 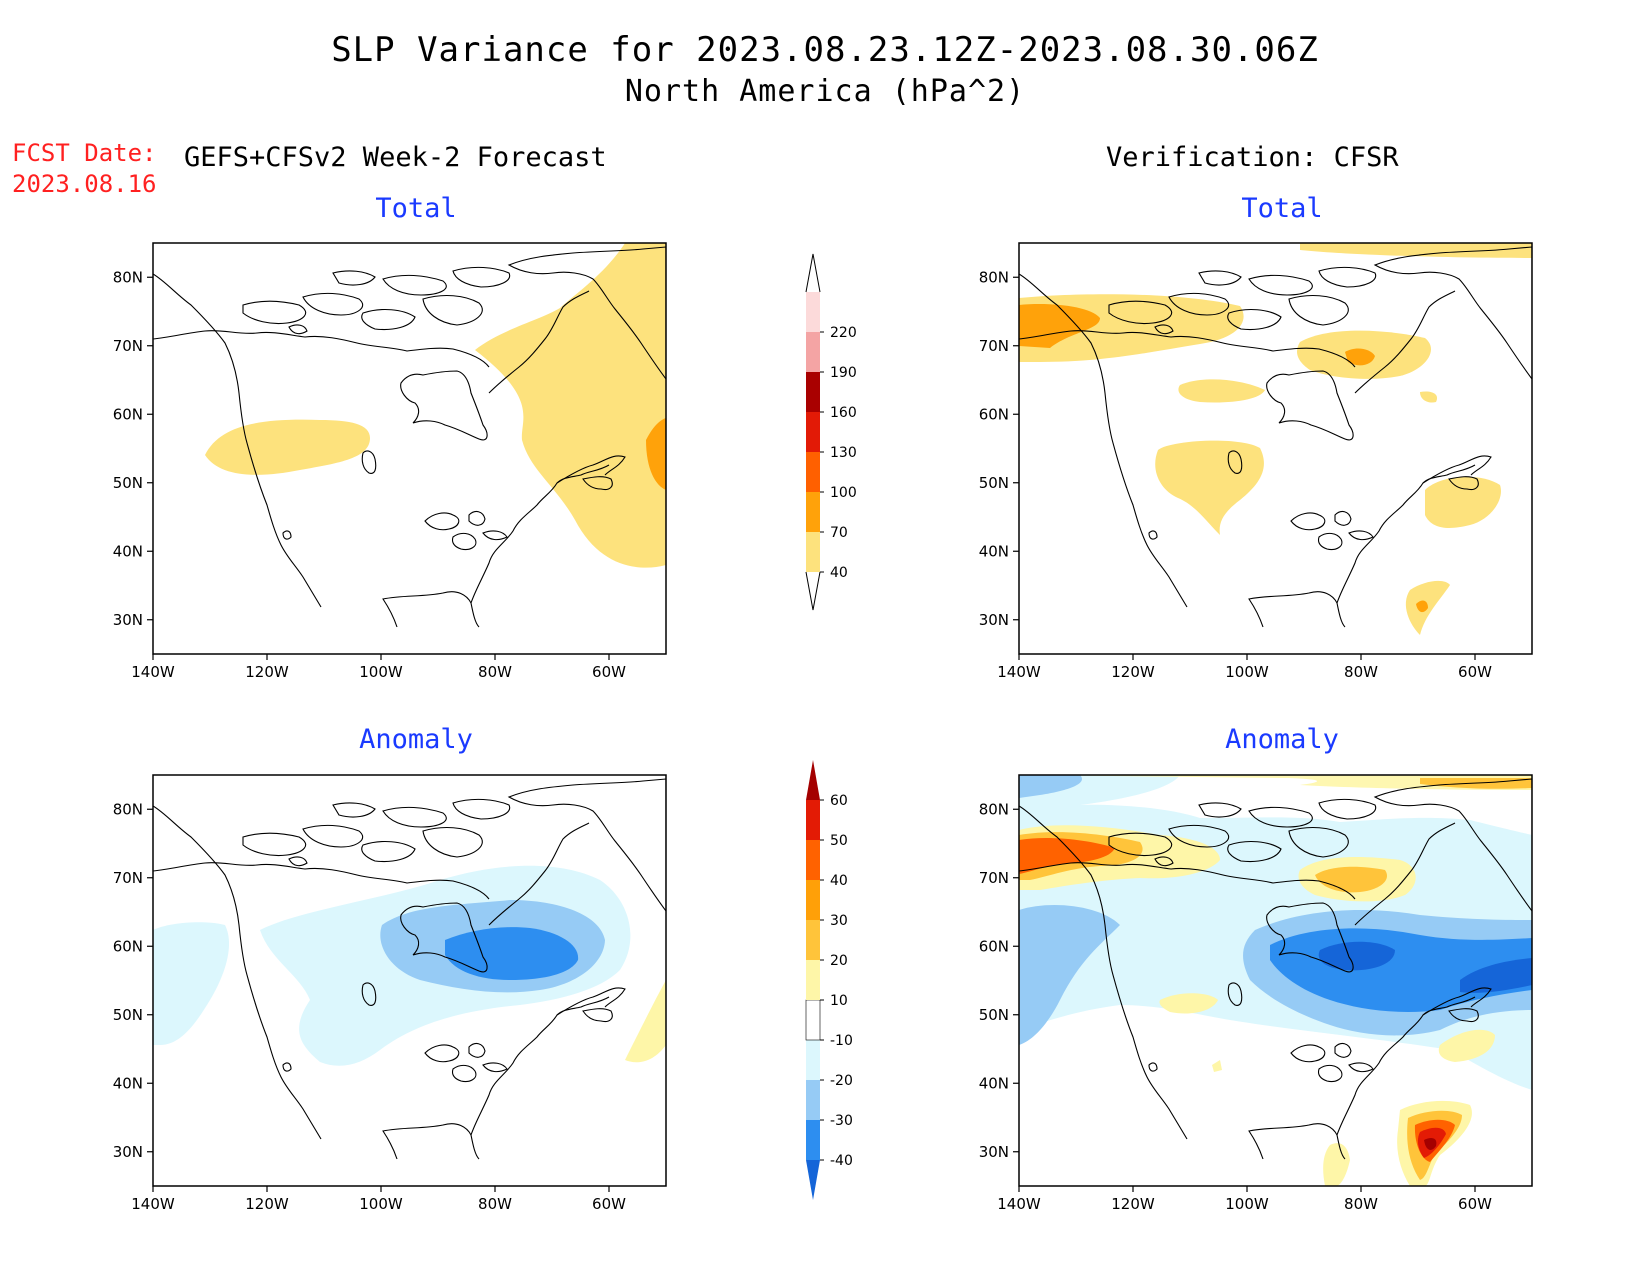 I want to click on lat-tick-label-forecast-total: 60N, so click(x=128, y=414).